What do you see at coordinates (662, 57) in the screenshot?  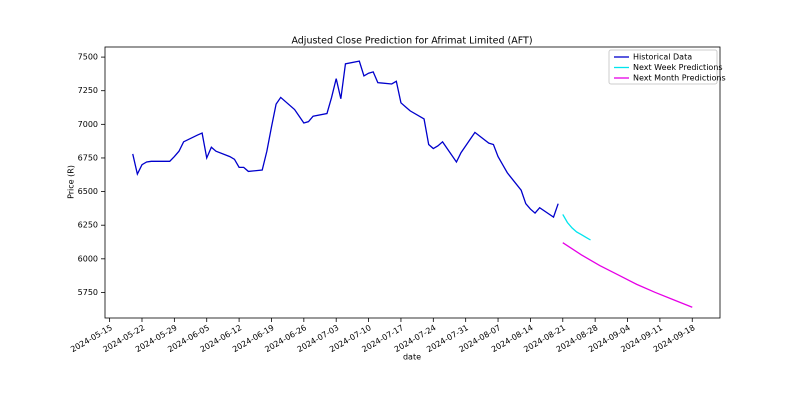 I see `legend-label: Historical Data` at bounding box center [662, 57].